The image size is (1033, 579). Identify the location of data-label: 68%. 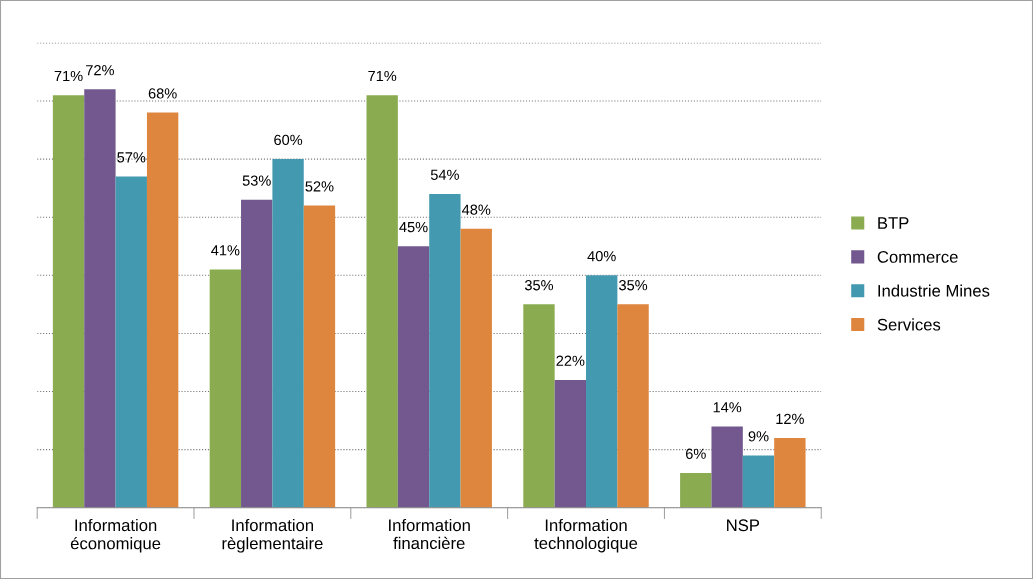
(162, 93).